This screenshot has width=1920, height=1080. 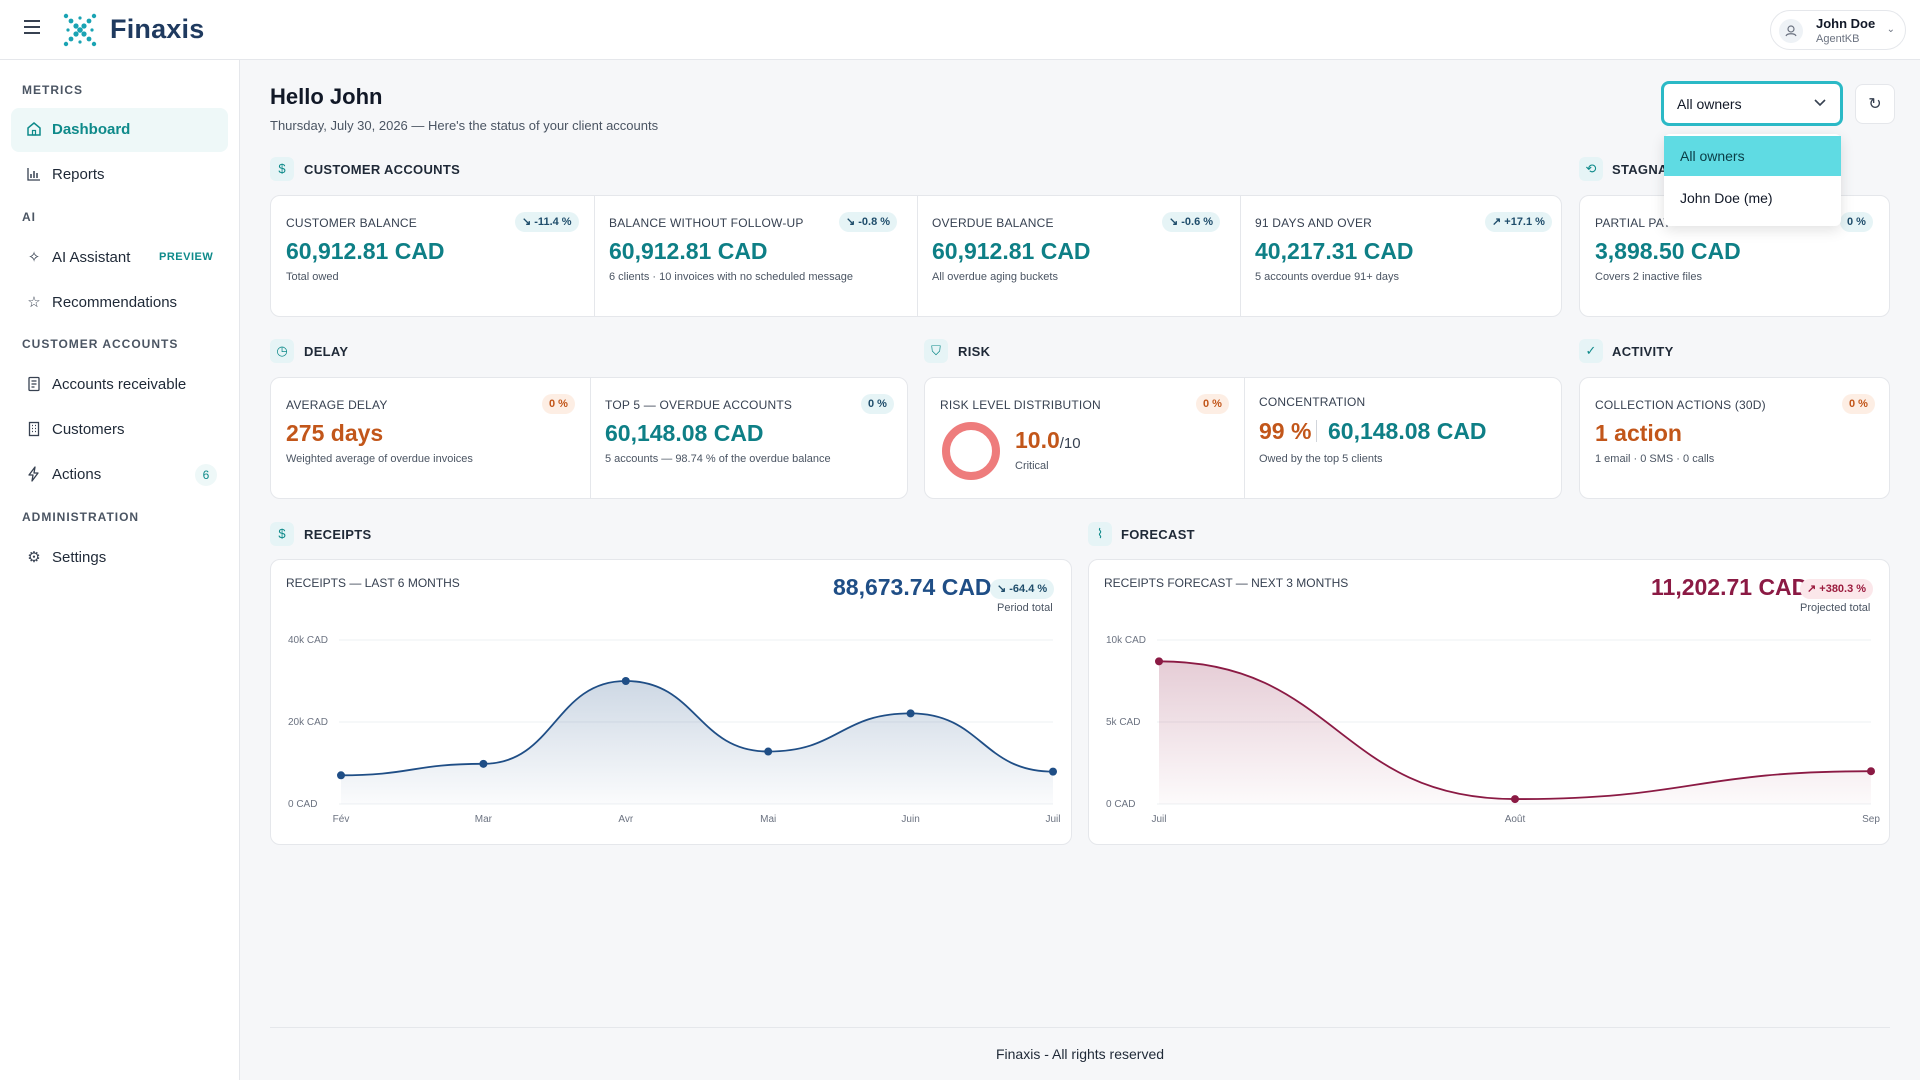 I want to click on trend-badge: ↘ -11.4 %, so click(x=547, y=222).